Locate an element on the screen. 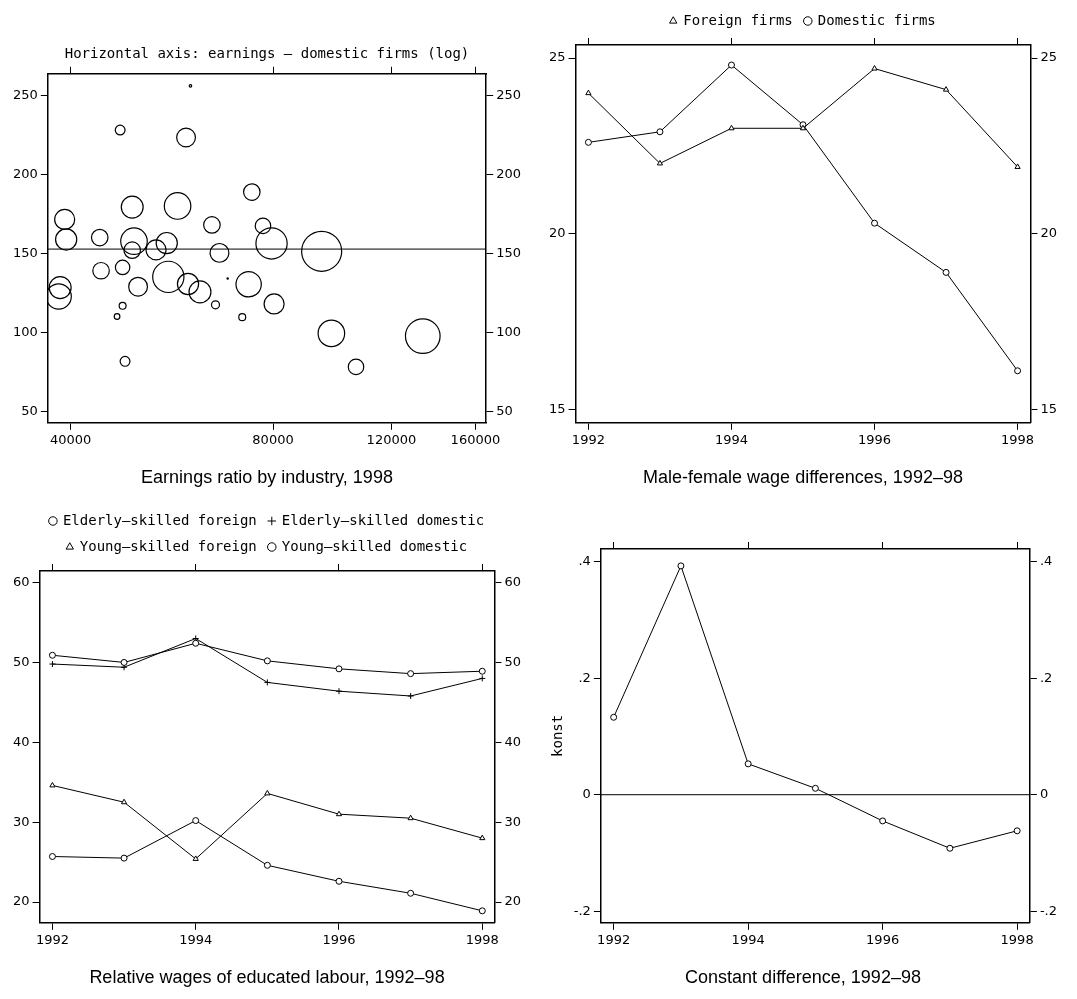 The height and width of the screenshot is (999, 1077). y2-tick-label: 200 is located at coordinates (509, 174).